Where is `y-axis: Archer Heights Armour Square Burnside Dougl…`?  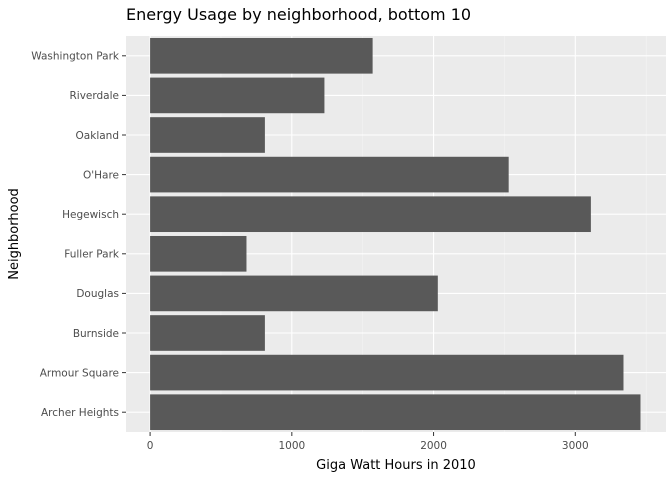
y-axis: Archer Heights Armour Square Burnside Dougl… is located at coordinates (78, 235).